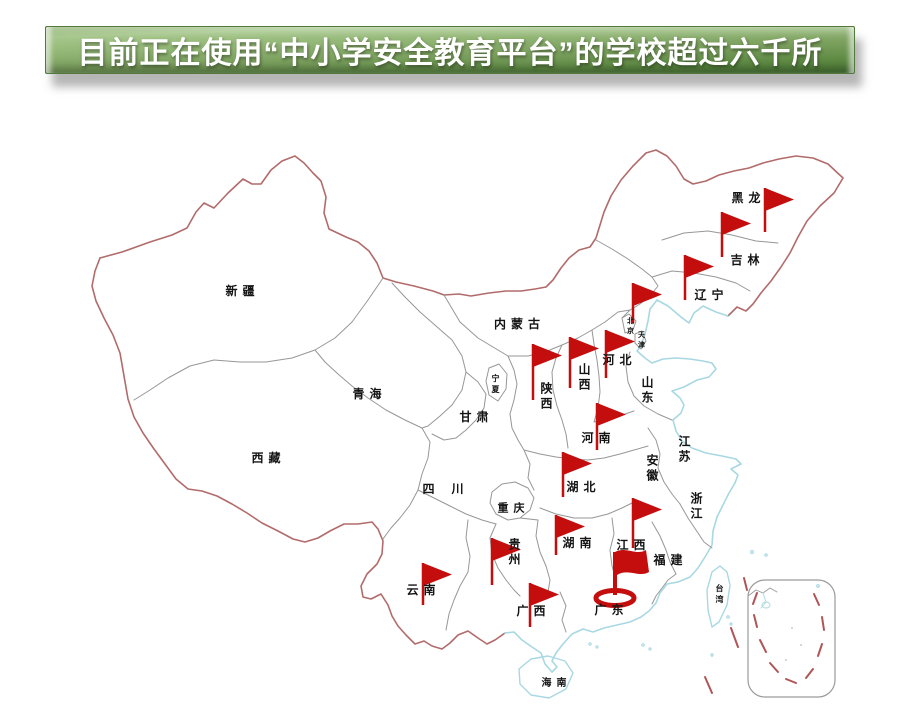 Image resolution: width=898 pixels, height=709 pixels. Describe the element at coordinates (610, 426) in the screenshot. I see `flag-henan` at that location.